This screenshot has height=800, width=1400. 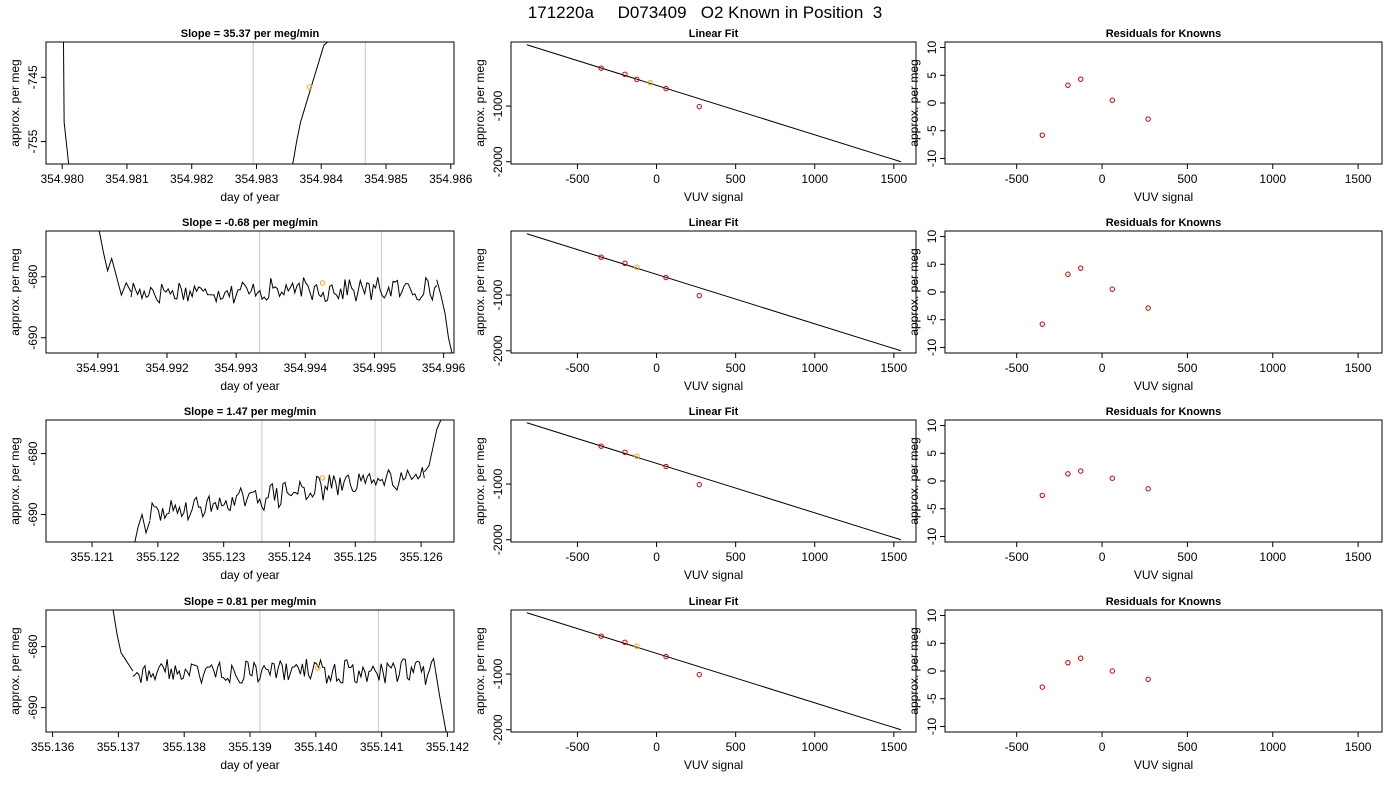 What do you see at coordinates (33, 707) in the screenshot?
I see `y-tick-label: -690` at bounding box center [33, 707].